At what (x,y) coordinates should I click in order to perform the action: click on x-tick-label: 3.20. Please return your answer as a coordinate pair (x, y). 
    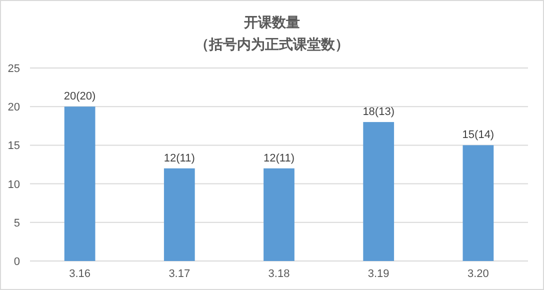
    Looking at the image, I should click on (478, 274).